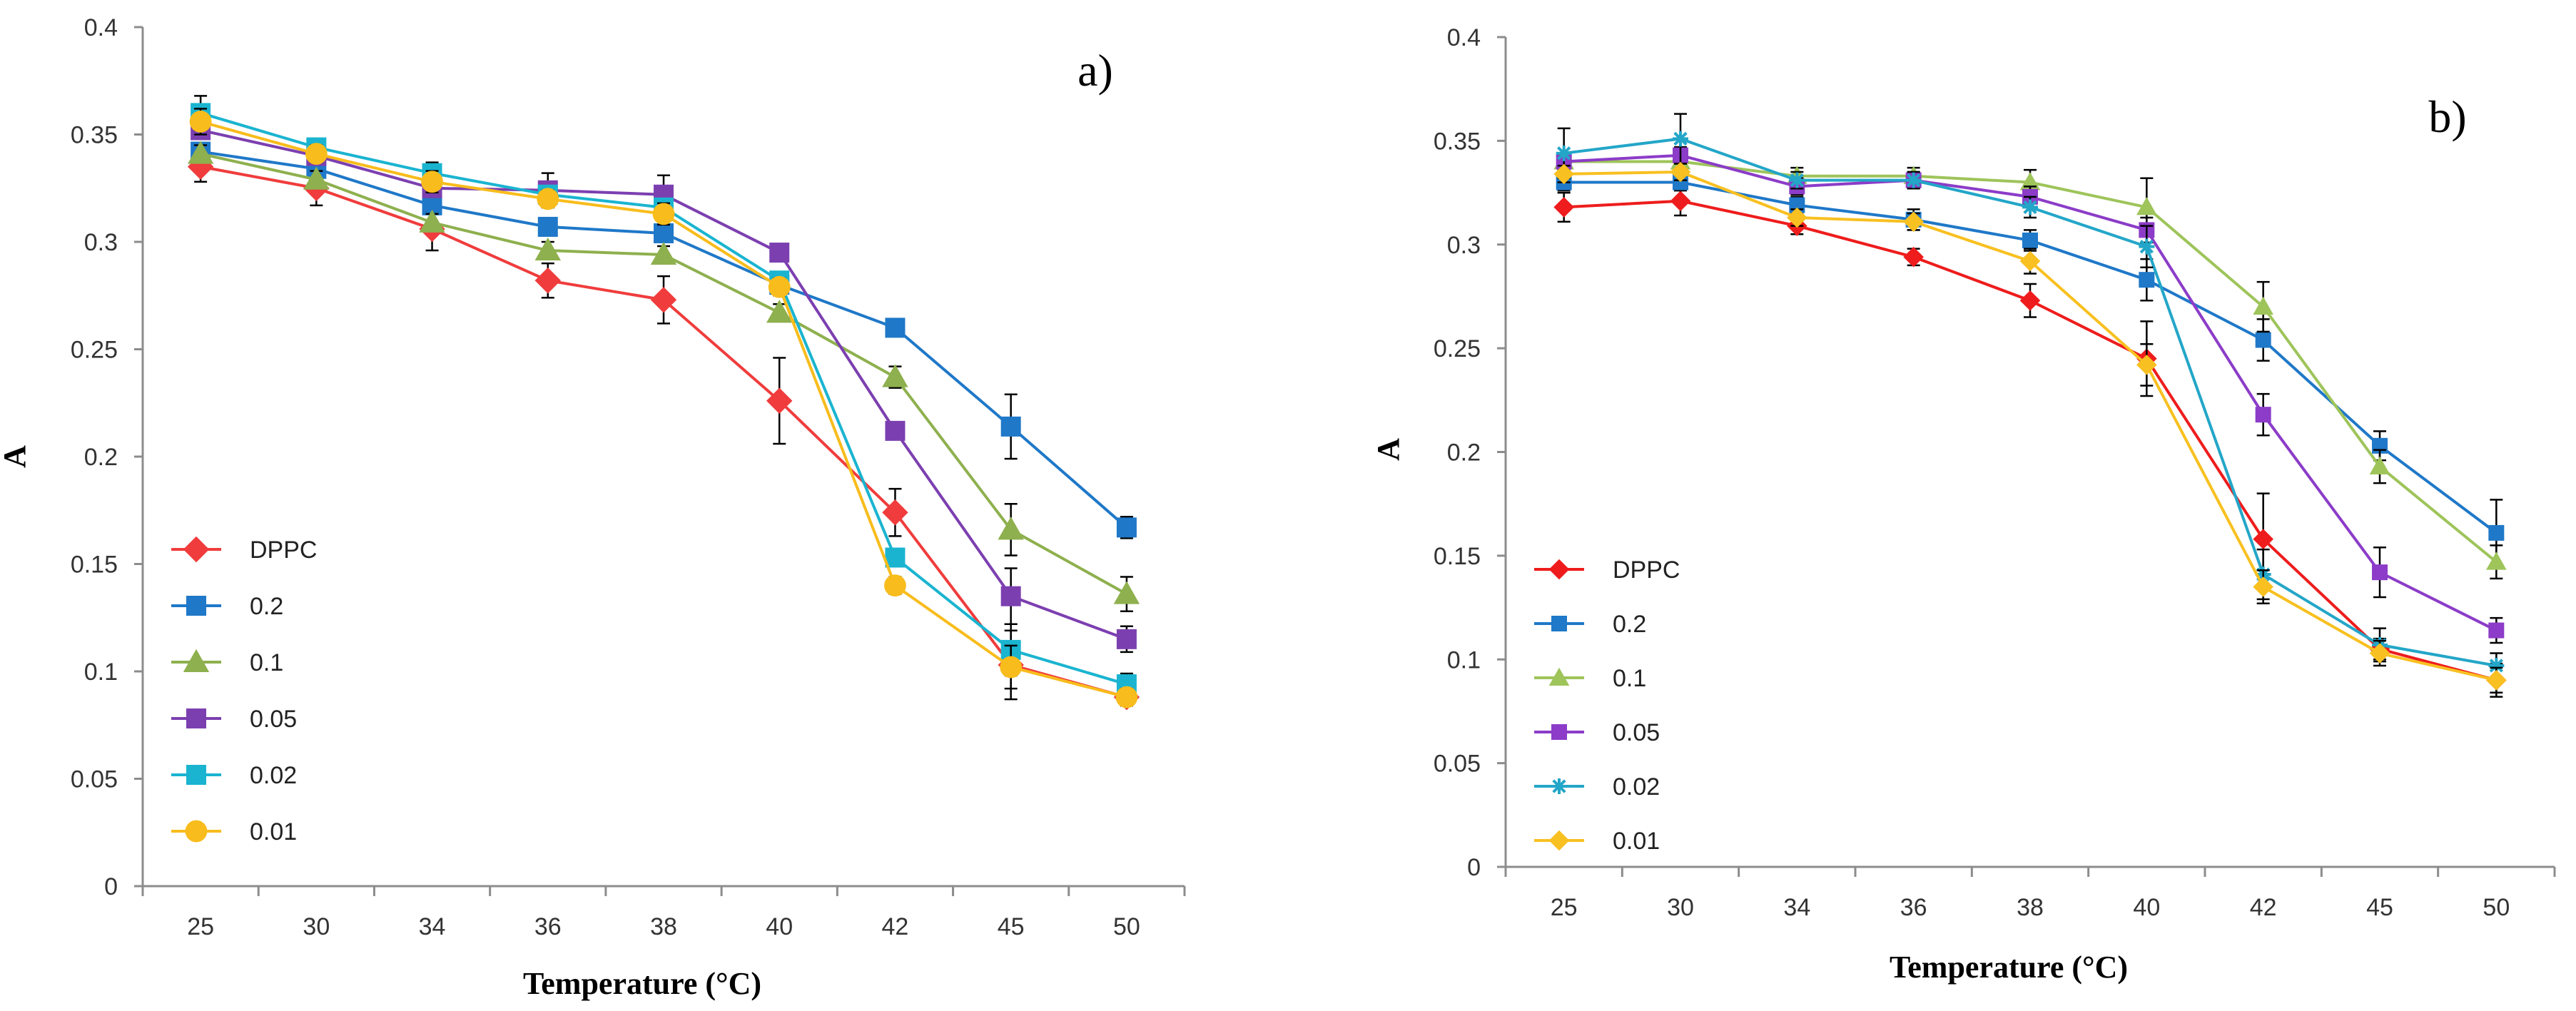 The image size is (2576, 1011). What do you see at coordinates (1590, 678) in the screenshot?
I see `legend-item-0.1: 0.1` at bounding box center [1590, 678].